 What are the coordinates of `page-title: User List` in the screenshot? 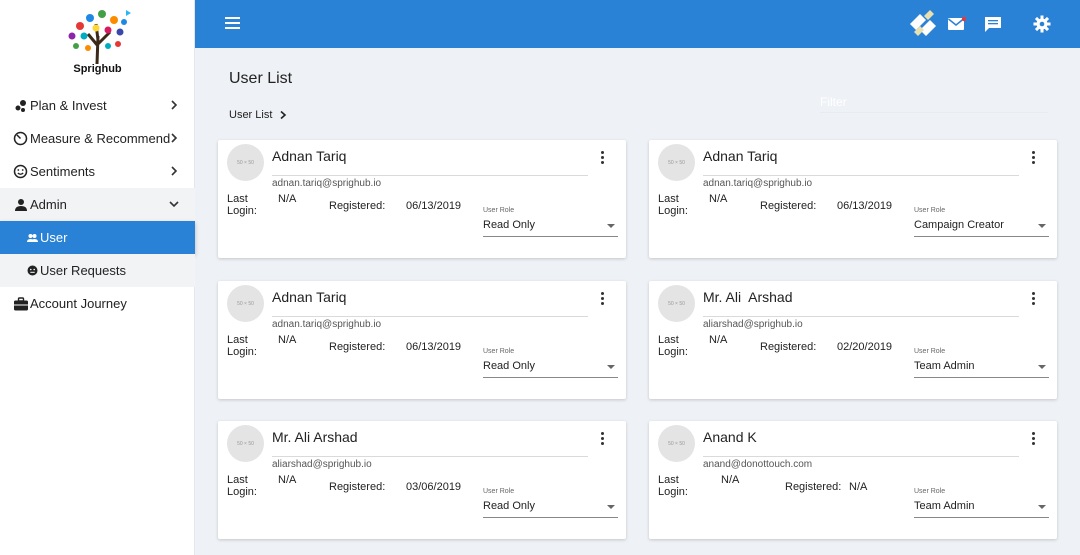 It's located at (261, 78).